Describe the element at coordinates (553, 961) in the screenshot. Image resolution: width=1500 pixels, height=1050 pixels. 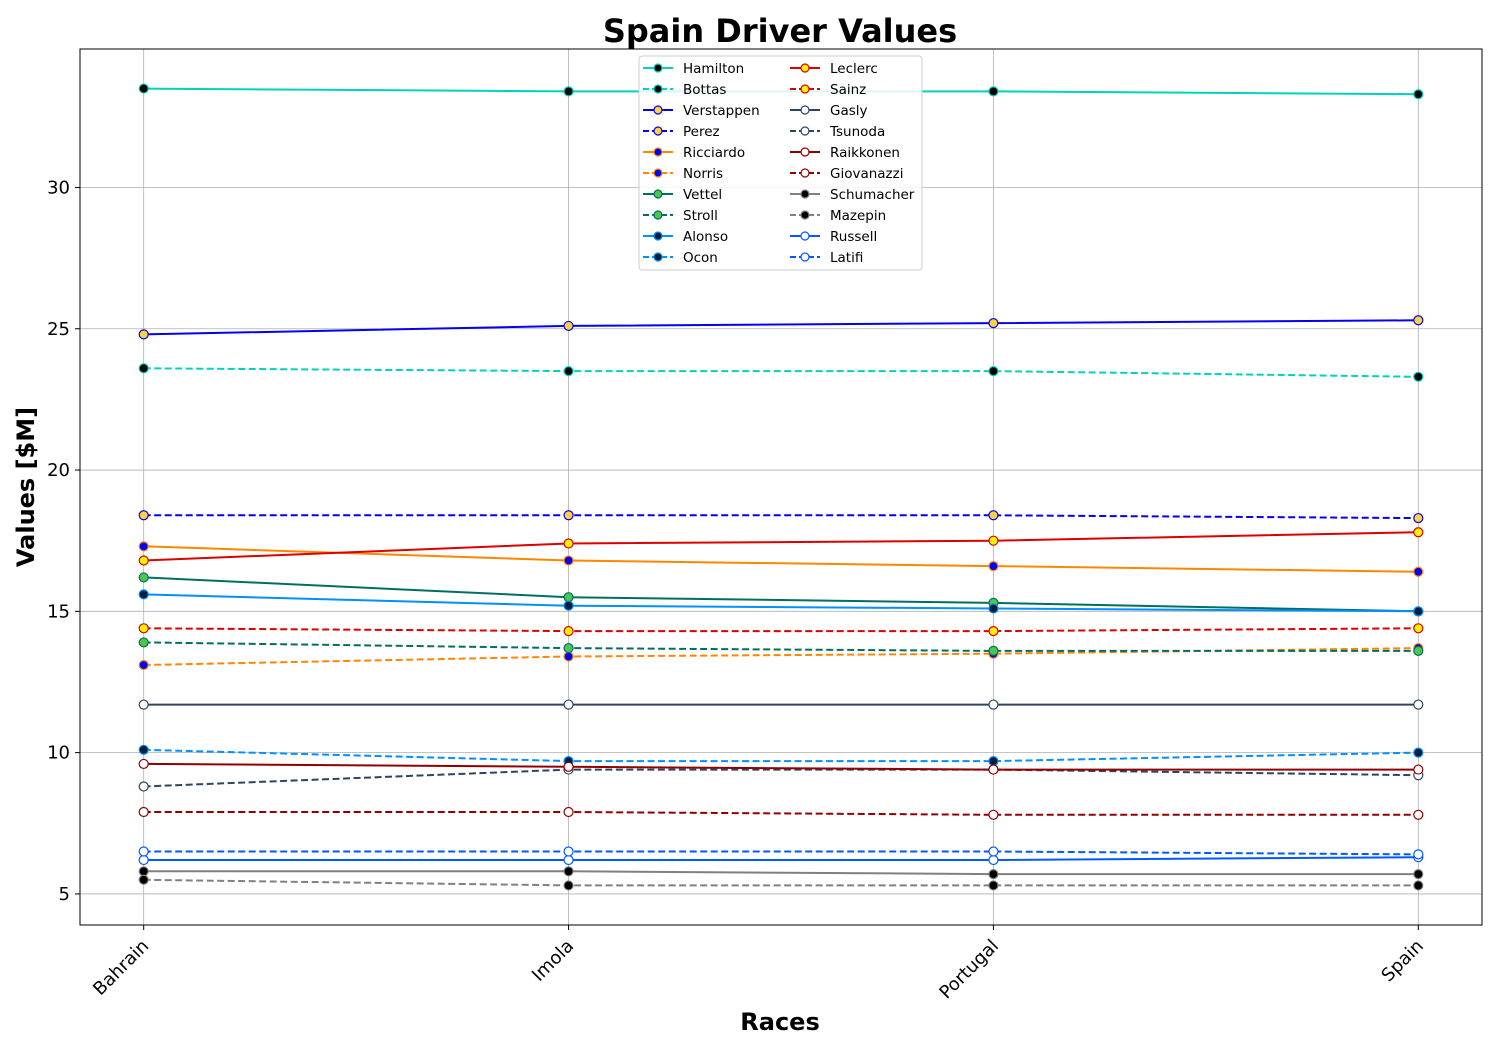
I see `x-tick-label: Imola` at that location.